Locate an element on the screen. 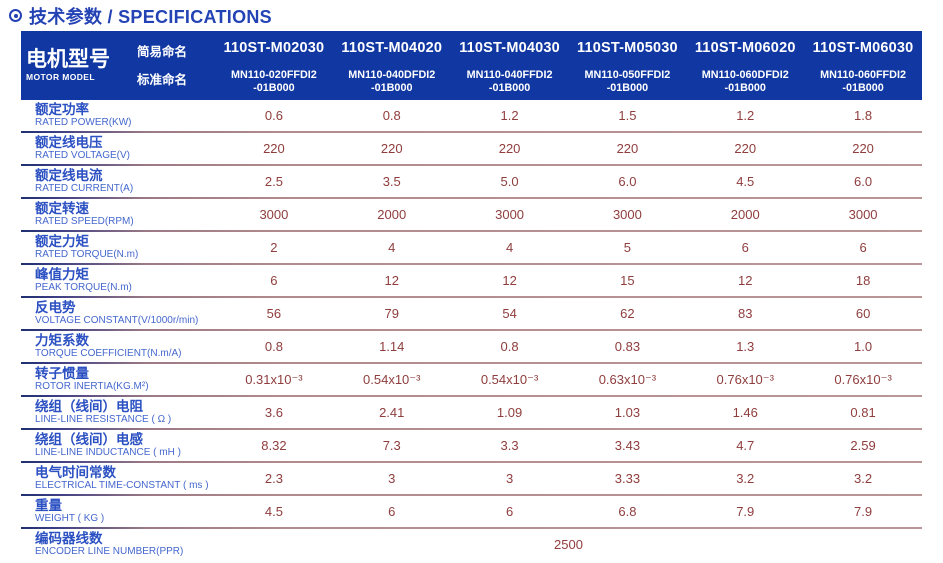  value-cell: 0.6 is located at coordinates (273, 115).